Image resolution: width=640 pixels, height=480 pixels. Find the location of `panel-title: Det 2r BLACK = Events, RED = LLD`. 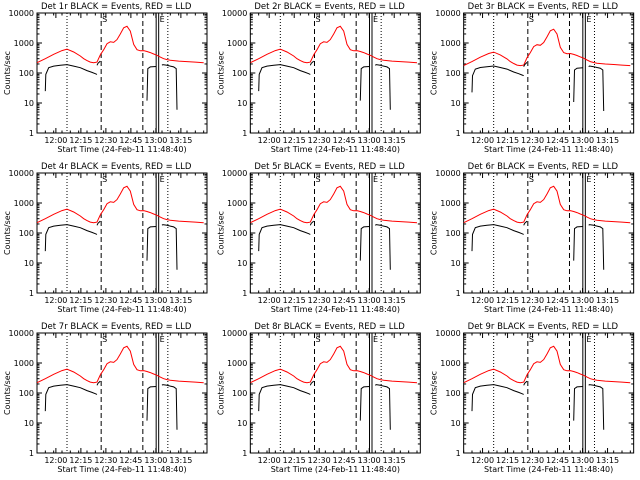

panel-title: Det 2r BLACK = Events, RED = LLD is located at coordinates (329, 7).